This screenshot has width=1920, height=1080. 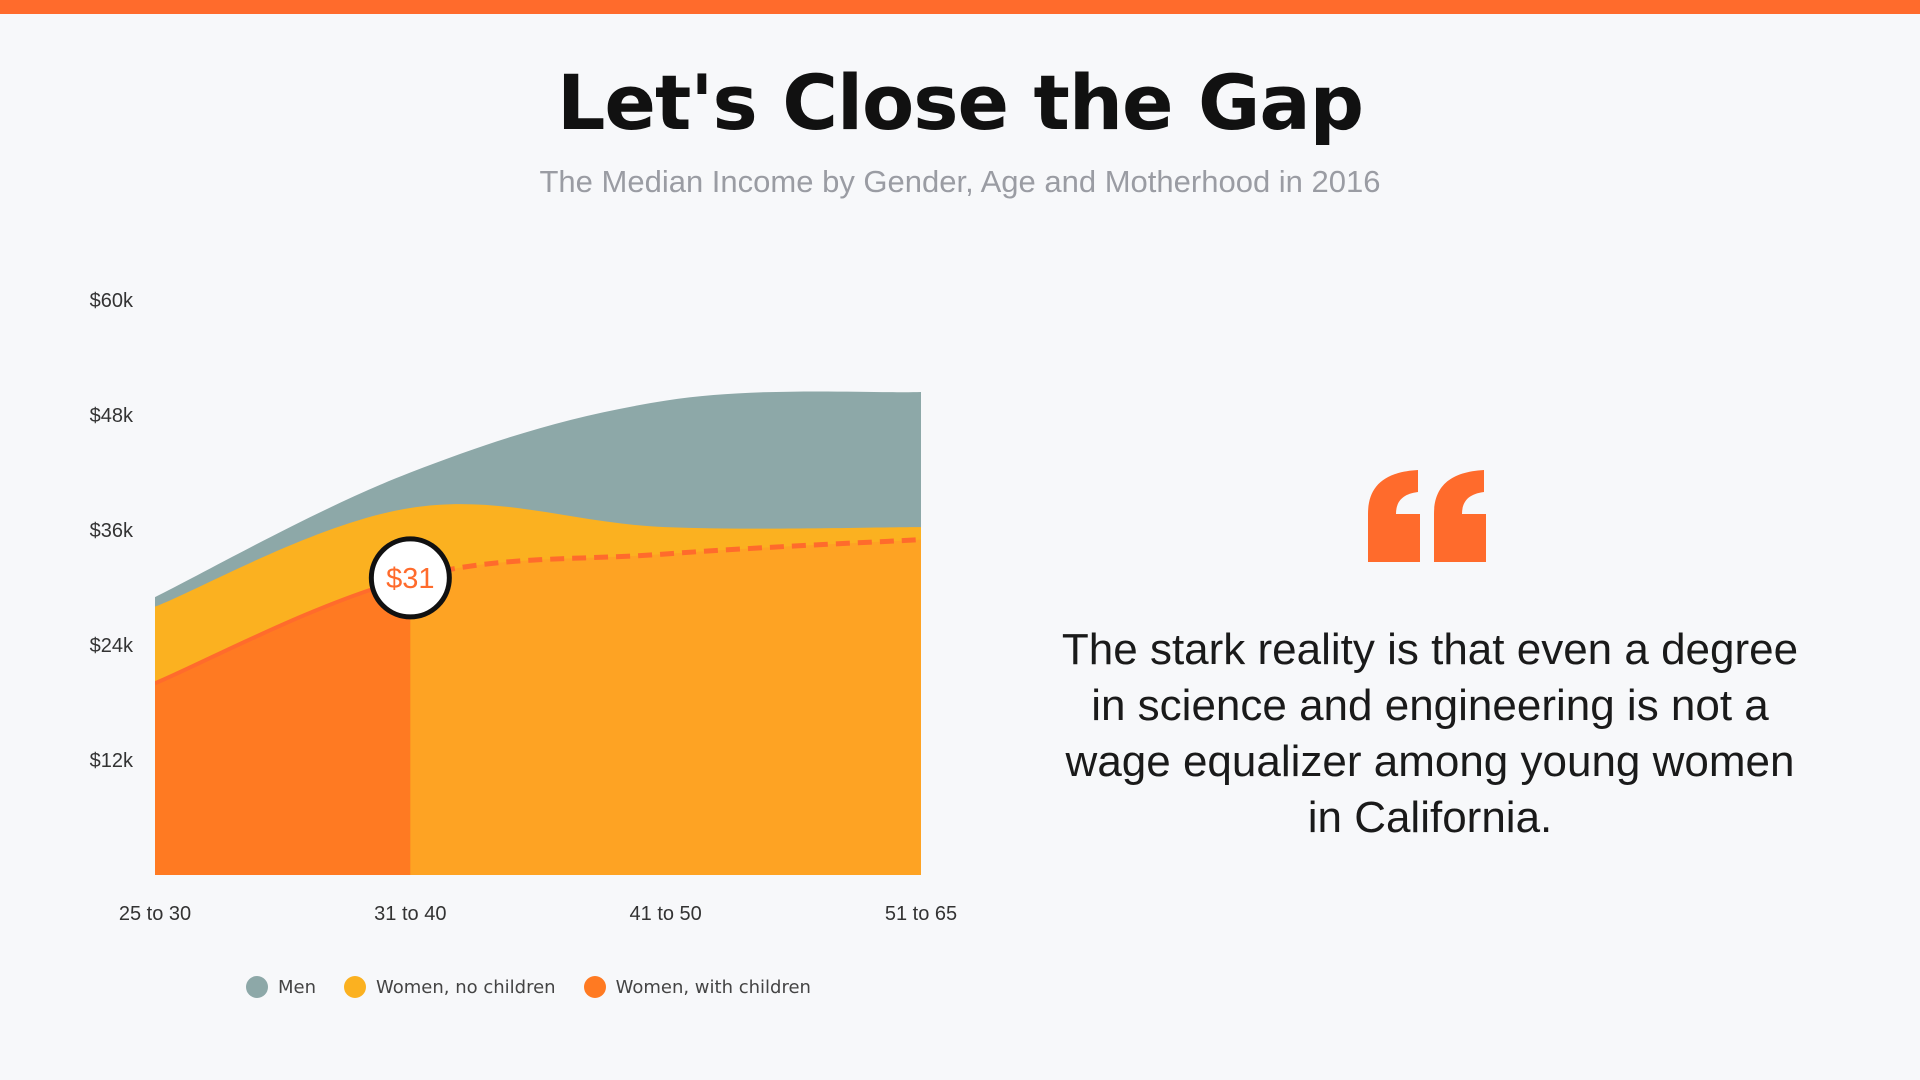 I want to click on y-tick-label: $12k, so click(x=112, y=761).